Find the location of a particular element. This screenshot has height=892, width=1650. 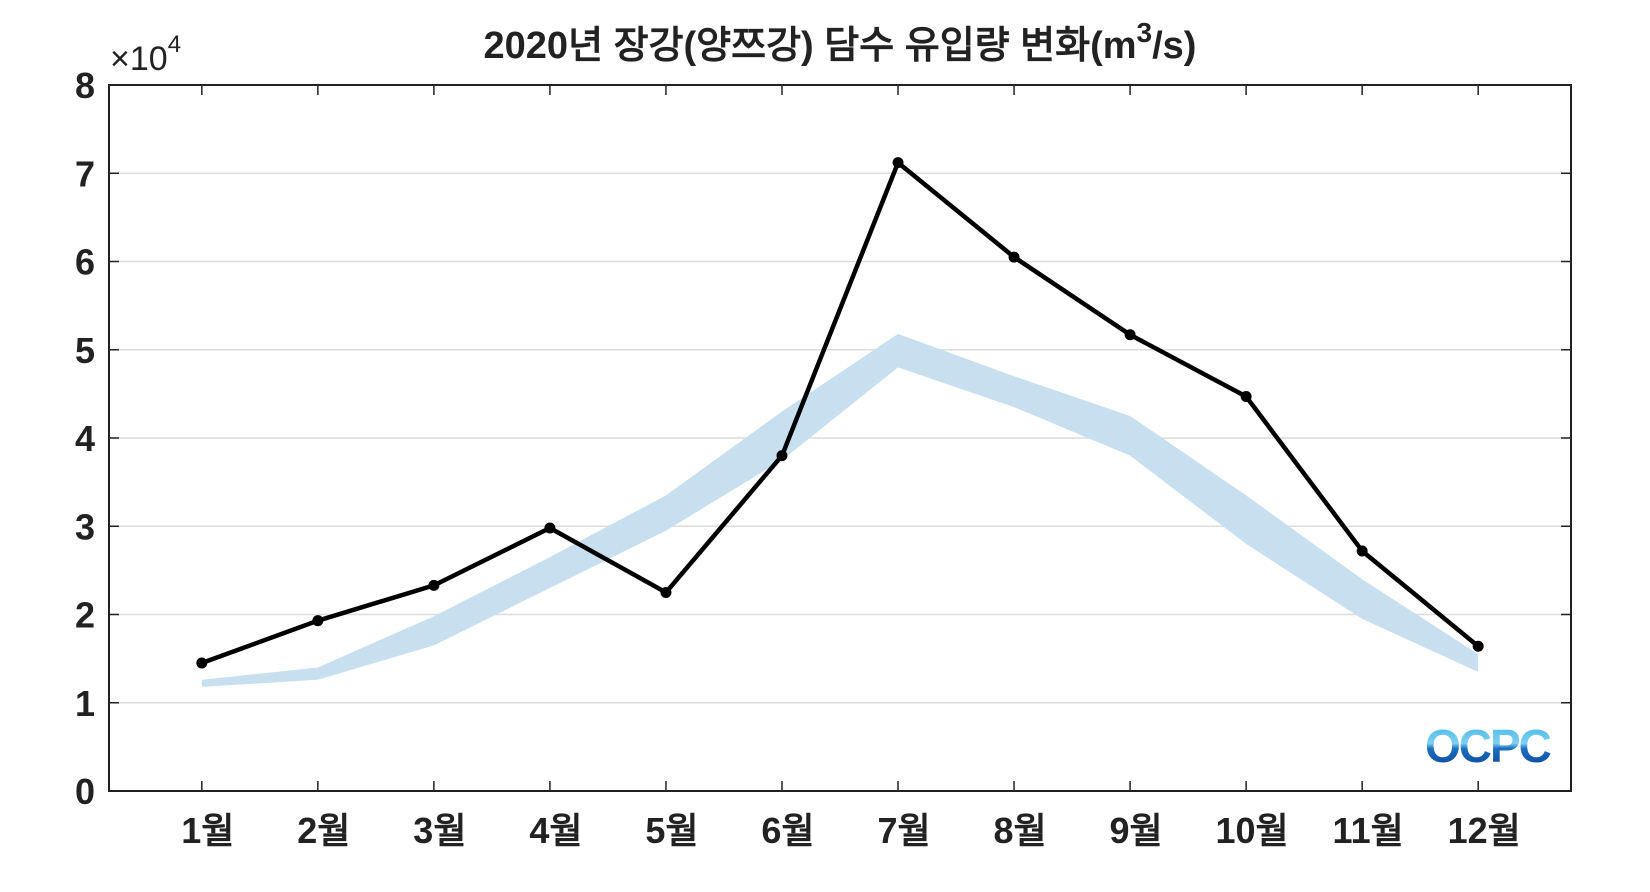

svg-text: OCPC is located at coordinates (1488, 746).